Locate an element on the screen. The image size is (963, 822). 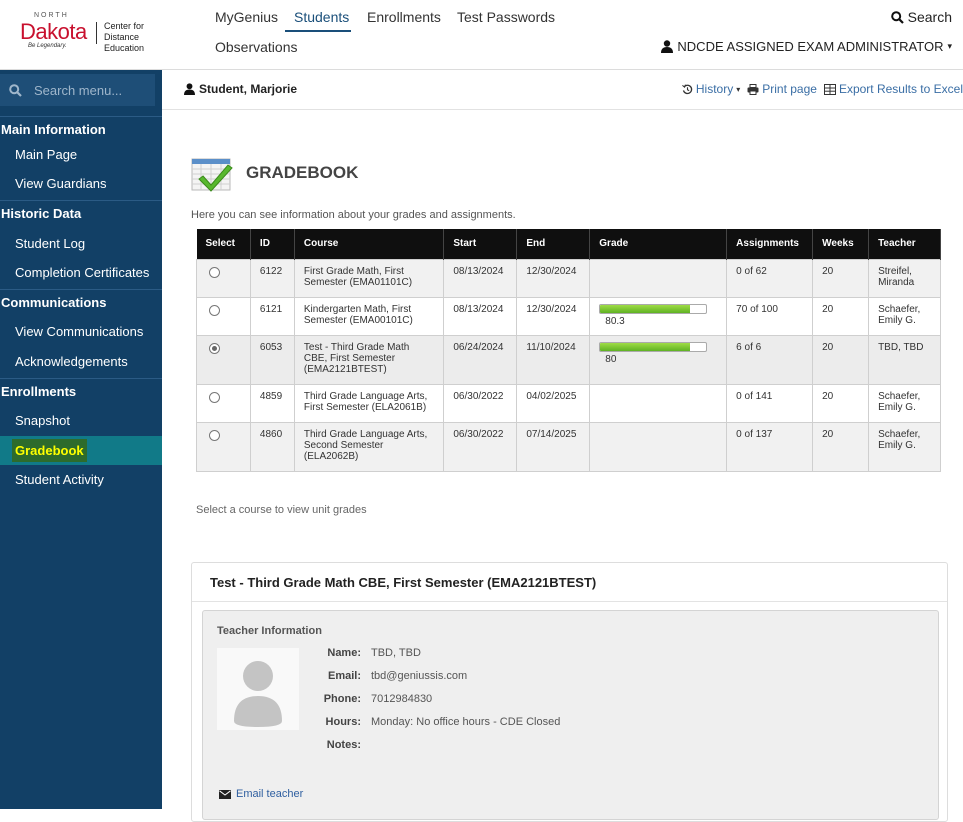
history-icon is located at coordinates (687, 89).